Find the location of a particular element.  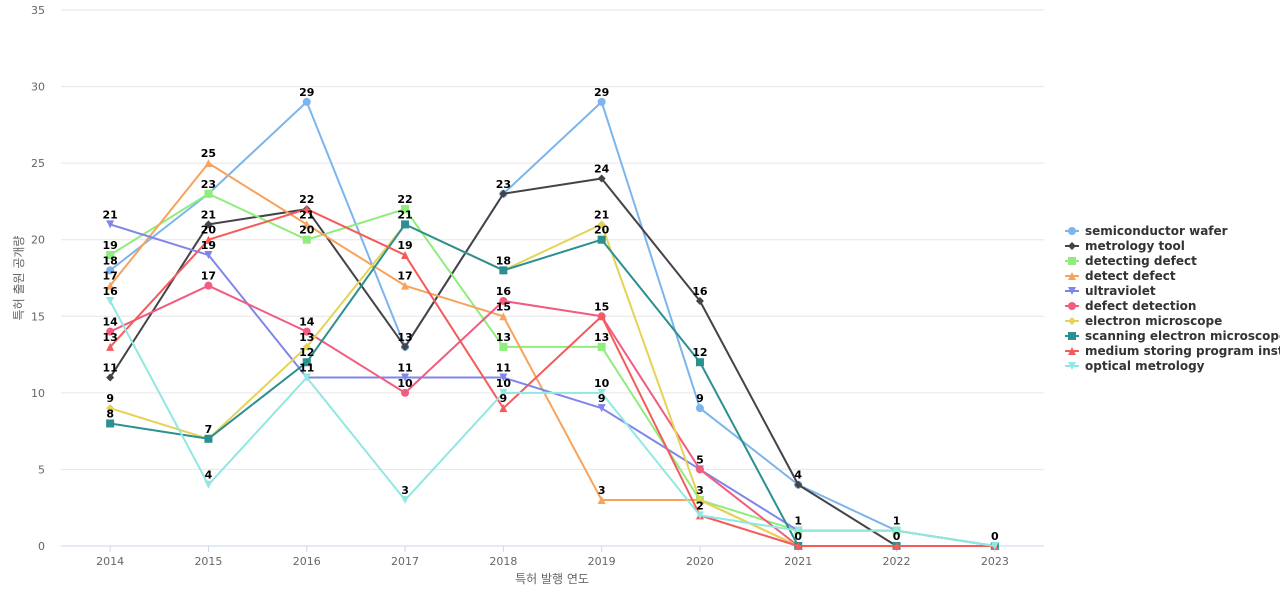

legend-item-scanning-electron-microscope: scanning electron microscope is located at coordinates (1172, 336).